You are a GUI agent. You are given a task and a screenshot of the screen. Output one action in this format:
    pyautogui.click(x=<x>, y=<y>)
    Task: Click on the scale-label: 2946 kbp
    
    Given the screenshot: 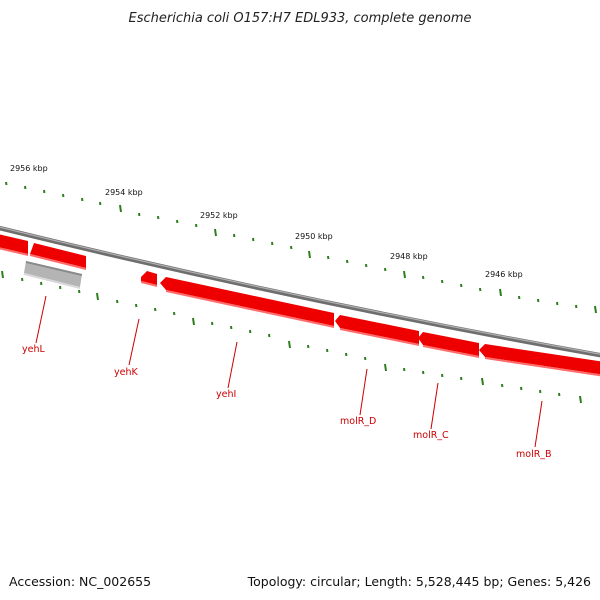 What is the action you would take?
    pyautogui.click(x=504, y=274)
    